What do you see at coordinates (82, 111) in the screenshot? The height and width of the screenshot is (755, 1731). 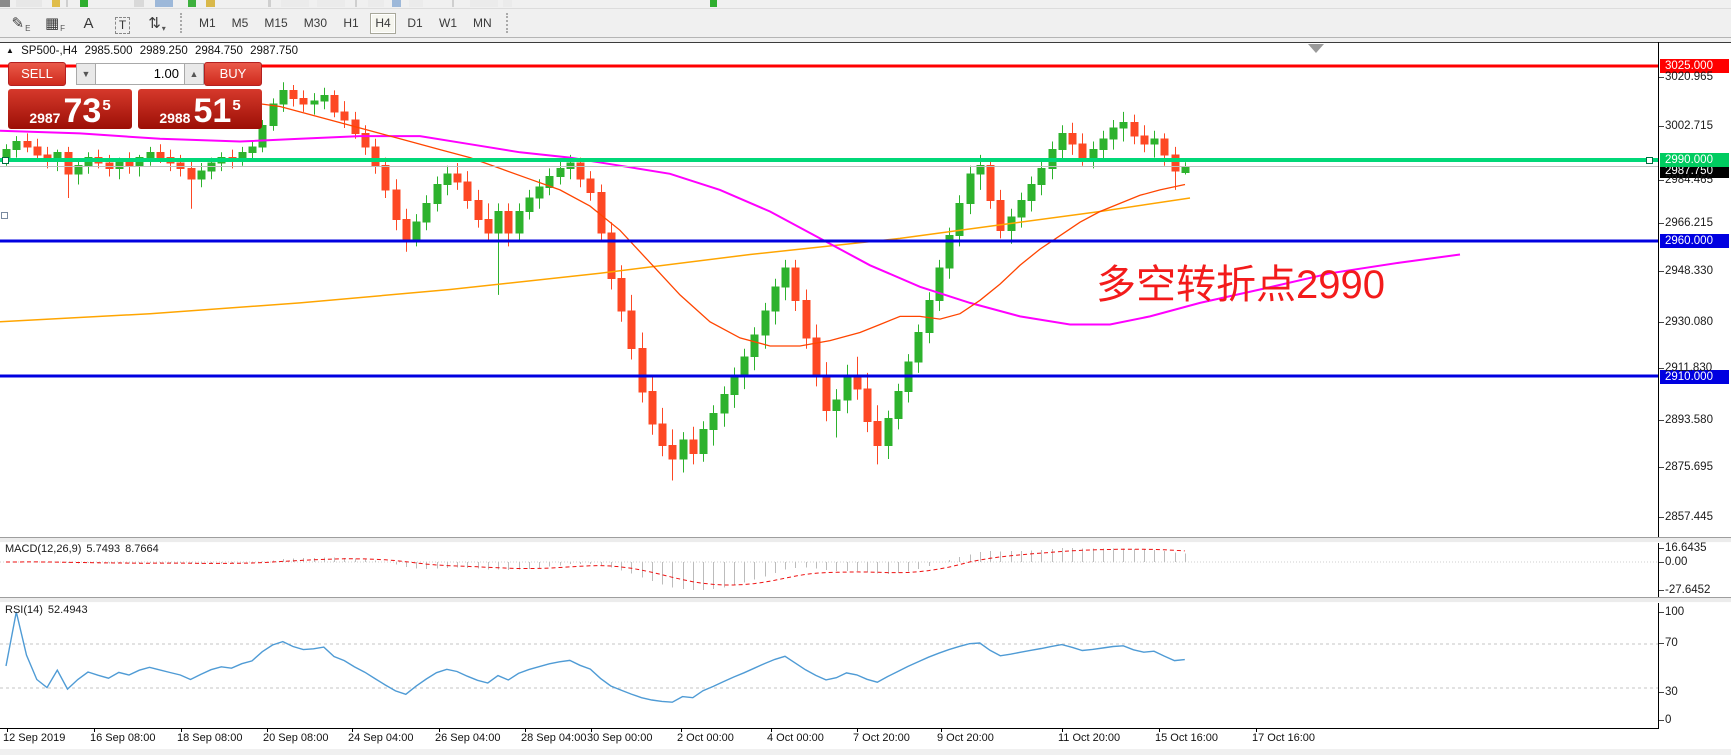 I see `bid-price-main: 73` at bounding box center [82, 111].